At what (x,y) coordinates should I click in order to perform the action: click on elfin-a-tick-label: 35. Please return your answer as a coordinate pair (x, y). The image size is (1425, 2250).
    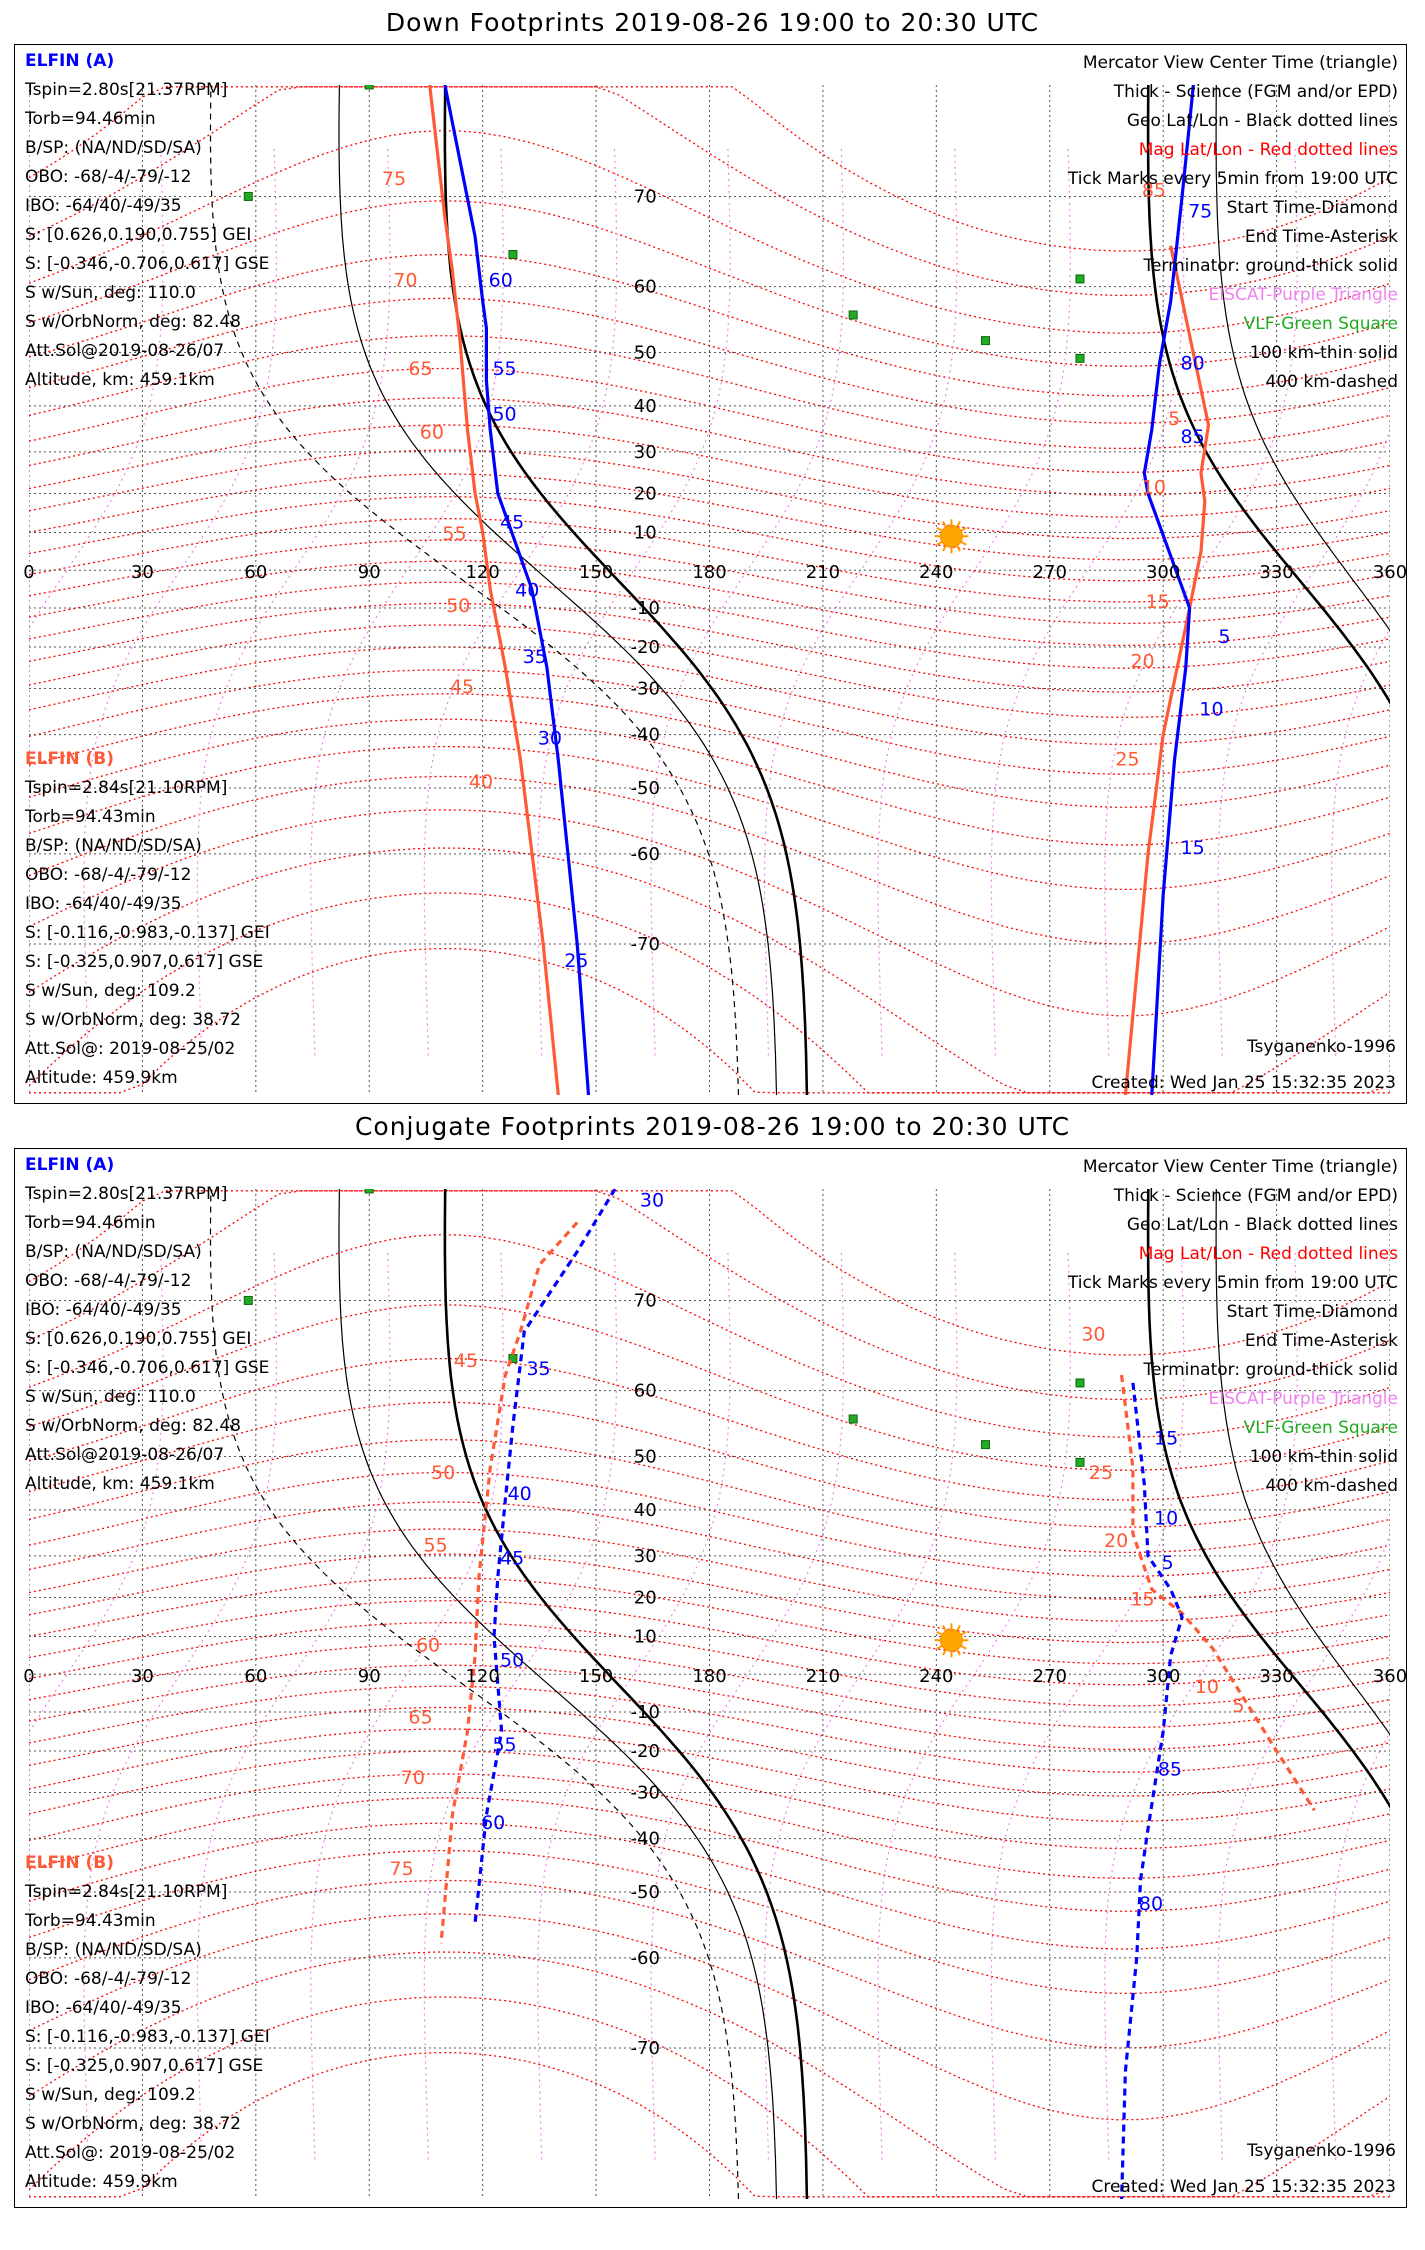
    Looking at the image, I should click on (535, 657).